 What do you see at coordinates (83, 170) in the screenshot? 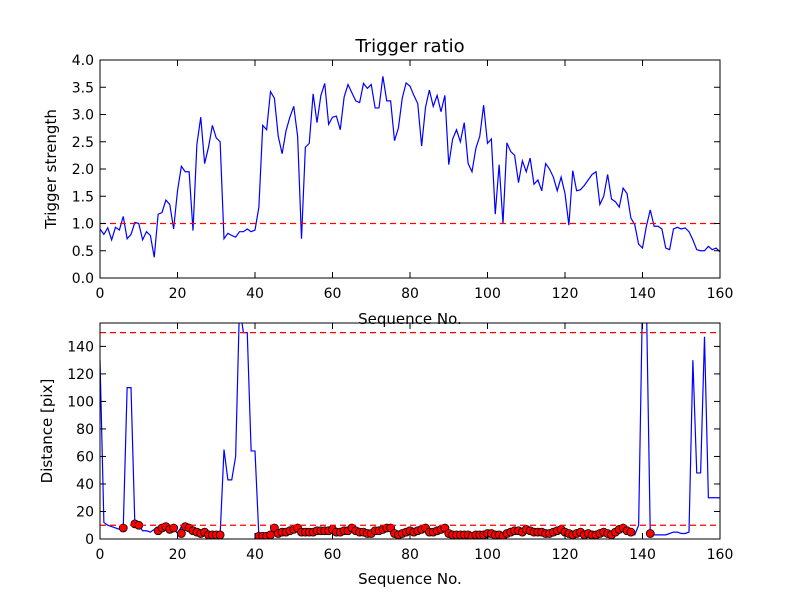
I see `y-tick-label: 2.0` at bounding box center [83, 170].